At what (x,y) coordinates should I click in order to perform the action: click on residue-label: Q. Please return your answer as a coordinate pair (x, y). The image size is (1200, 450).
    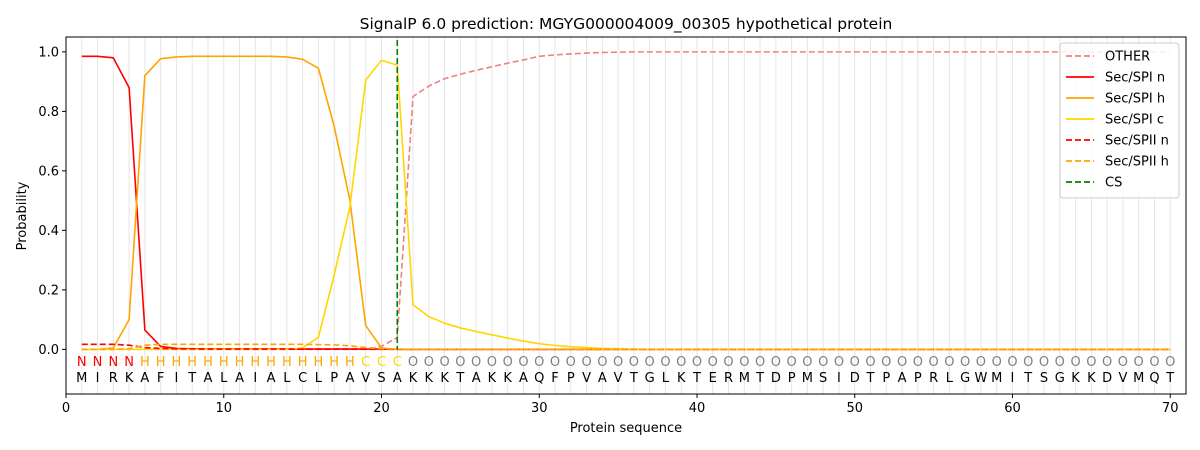
    Looking at the image, I should click on (539, 378).